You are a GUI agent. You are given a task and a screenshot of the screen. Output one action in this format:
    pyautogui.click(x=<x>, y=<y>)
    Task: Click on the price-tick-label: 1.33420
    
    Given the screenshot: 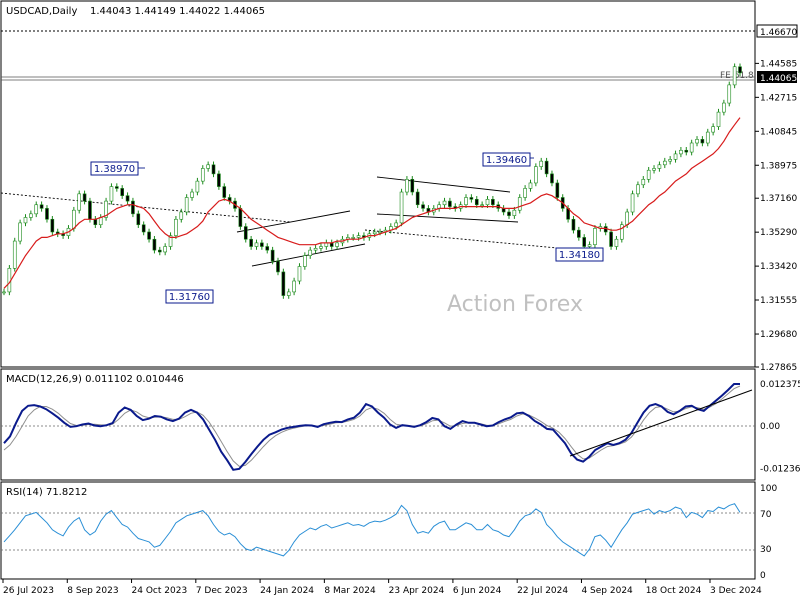 What is the action you would take?
    pyautogui.click(x=778, y=267)
    